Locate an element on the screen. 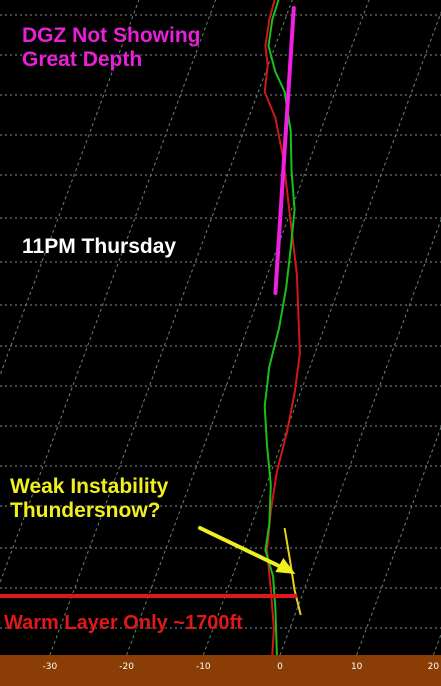  annotation-warm-layer: Warm Layer Only ~1700ft is located at coordinates (123, 623).